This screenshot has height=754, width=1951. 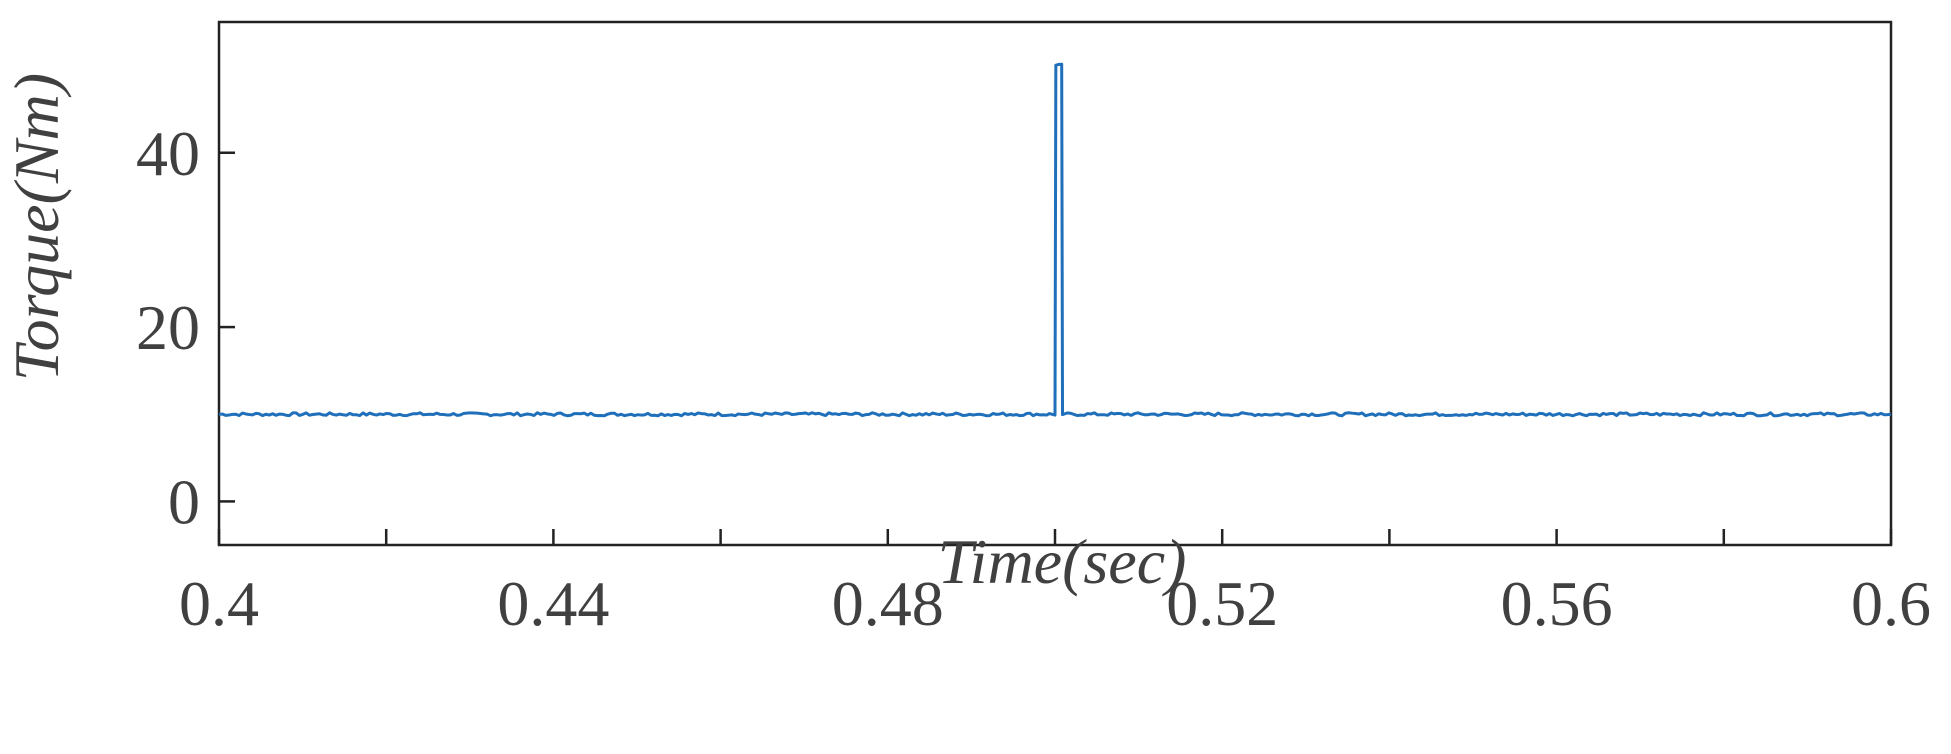 I want to click on y-tick-label: 0, so click(x=184, y=501).